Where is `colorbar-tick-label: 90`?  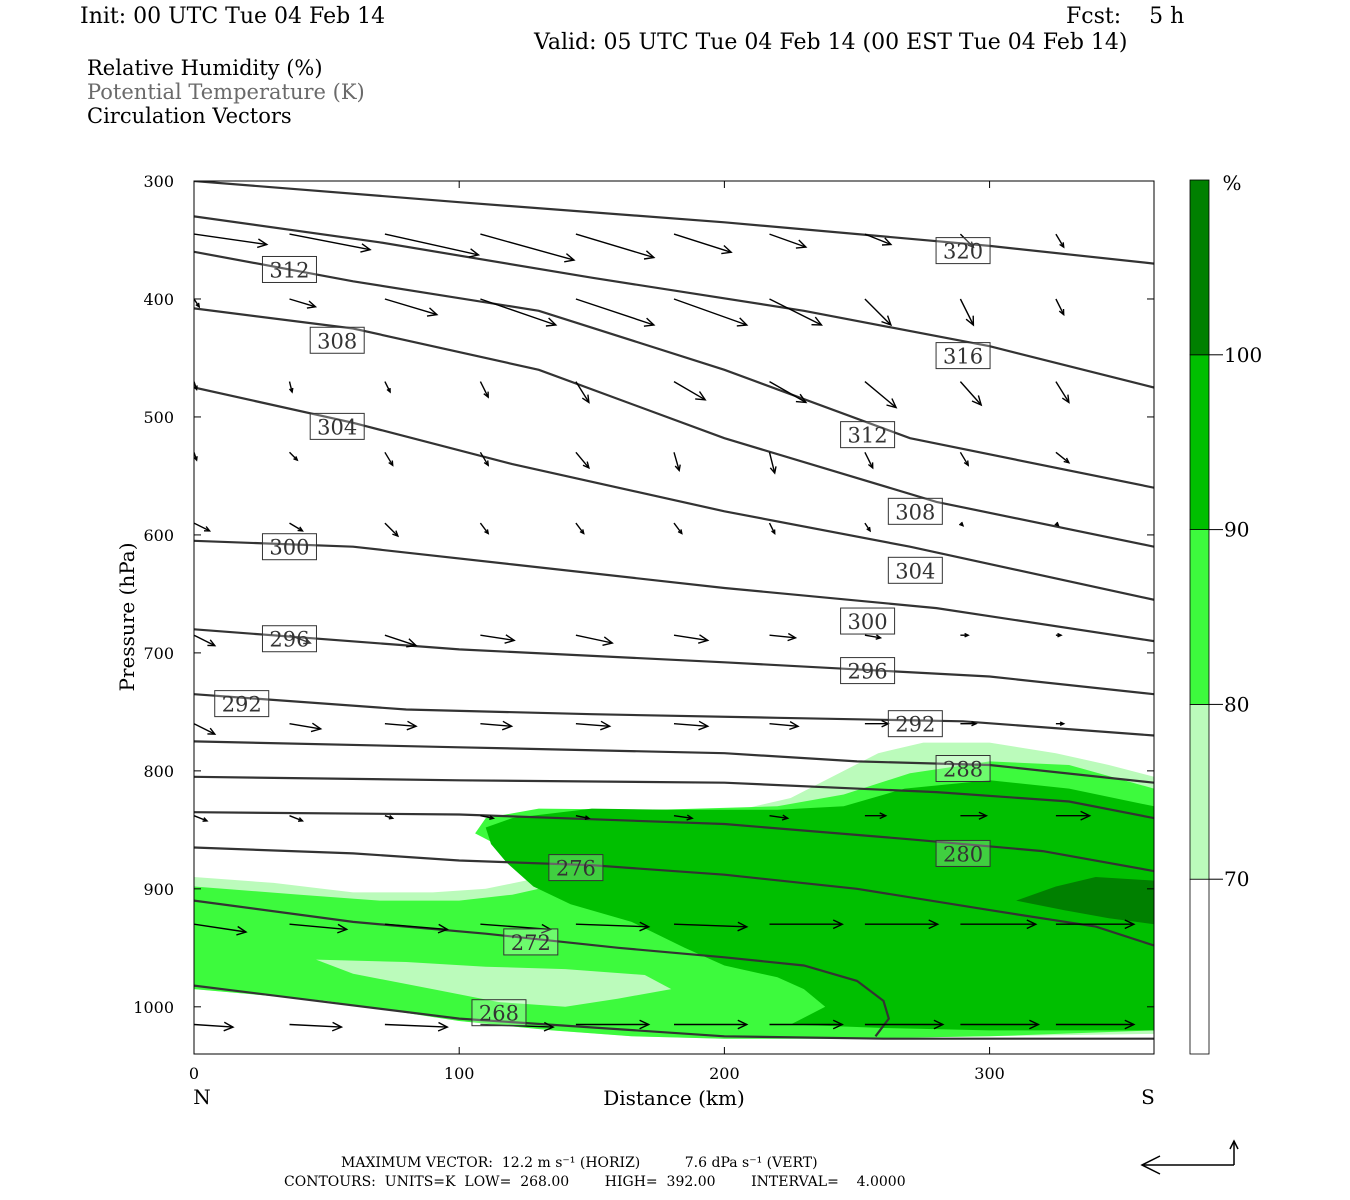 colorbar-tick-label: 90 is located at coordinates (1236, 530).